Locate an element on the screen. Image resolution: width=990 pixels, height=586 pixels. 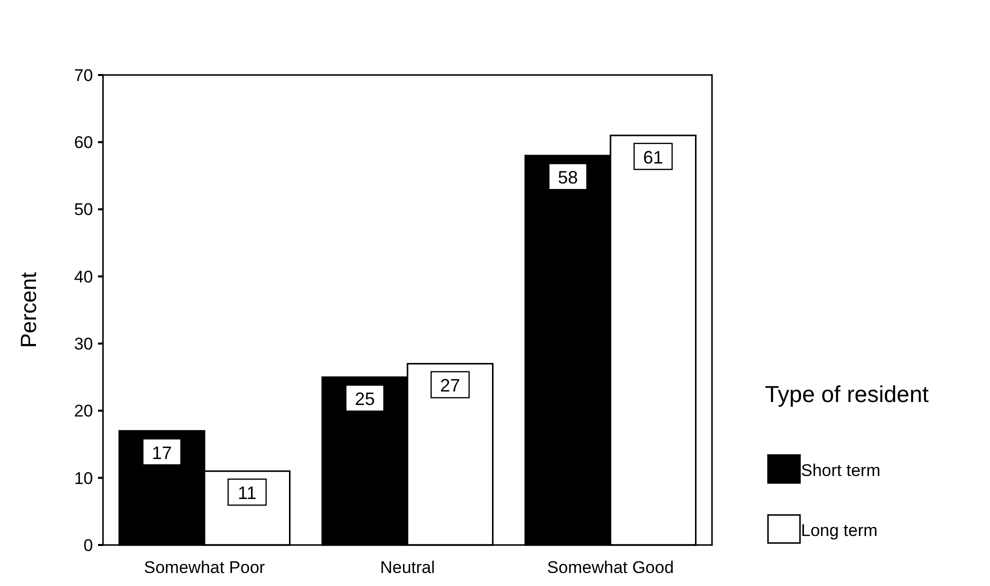
x-tick-label: Somewhat Poor is located at coordinates (205, 567).